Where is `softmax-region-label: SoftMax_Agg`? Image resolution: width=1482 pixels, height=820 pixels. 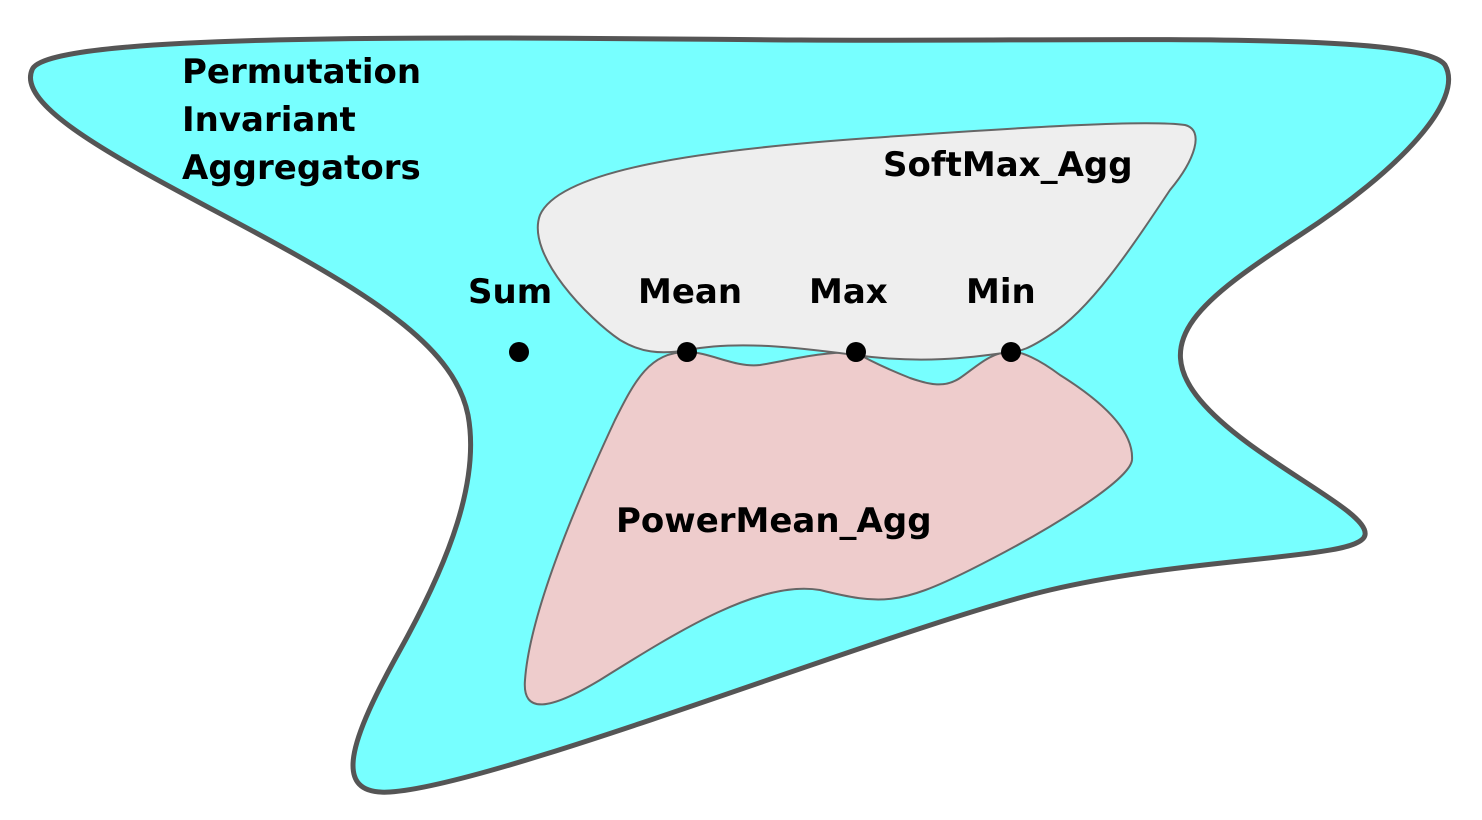
softmax-region-label: SoftMax_Agg is located at coordinates (1008, 165).